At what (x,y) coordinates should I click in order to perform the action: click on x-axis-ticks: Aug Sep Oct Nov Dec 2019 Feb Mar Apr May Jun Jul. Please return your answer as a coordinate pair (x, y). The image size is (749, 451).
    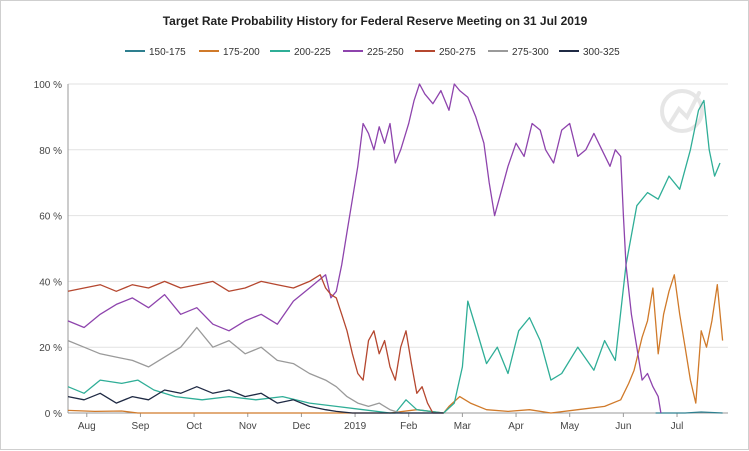
    Looking at the image, I should click on (381, 422).